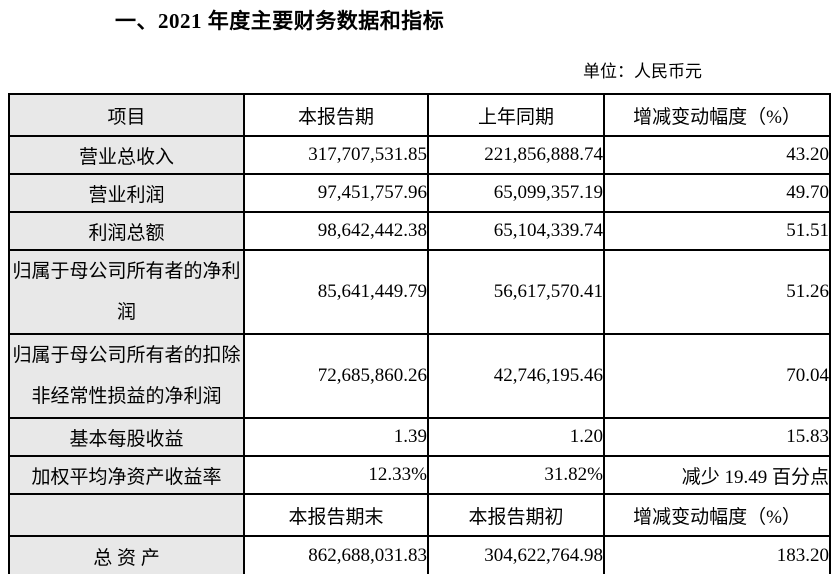  I want to click on item-cell: 基本每股收益, so click(126, 437).